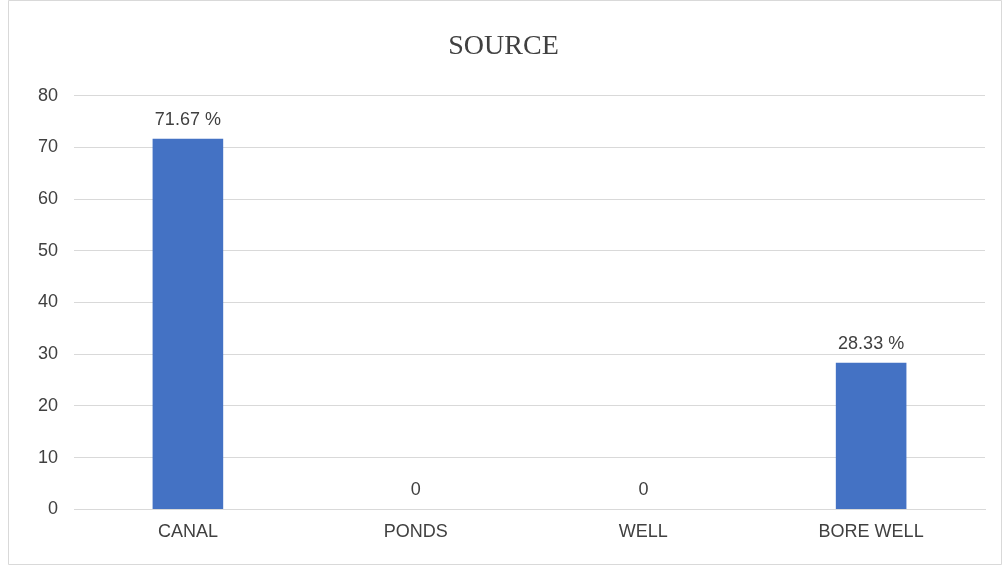  What do you see at coordinates (48, 353) in the screenshot?
I see `y-tick-label: 30` at bounding box center [48, 353].